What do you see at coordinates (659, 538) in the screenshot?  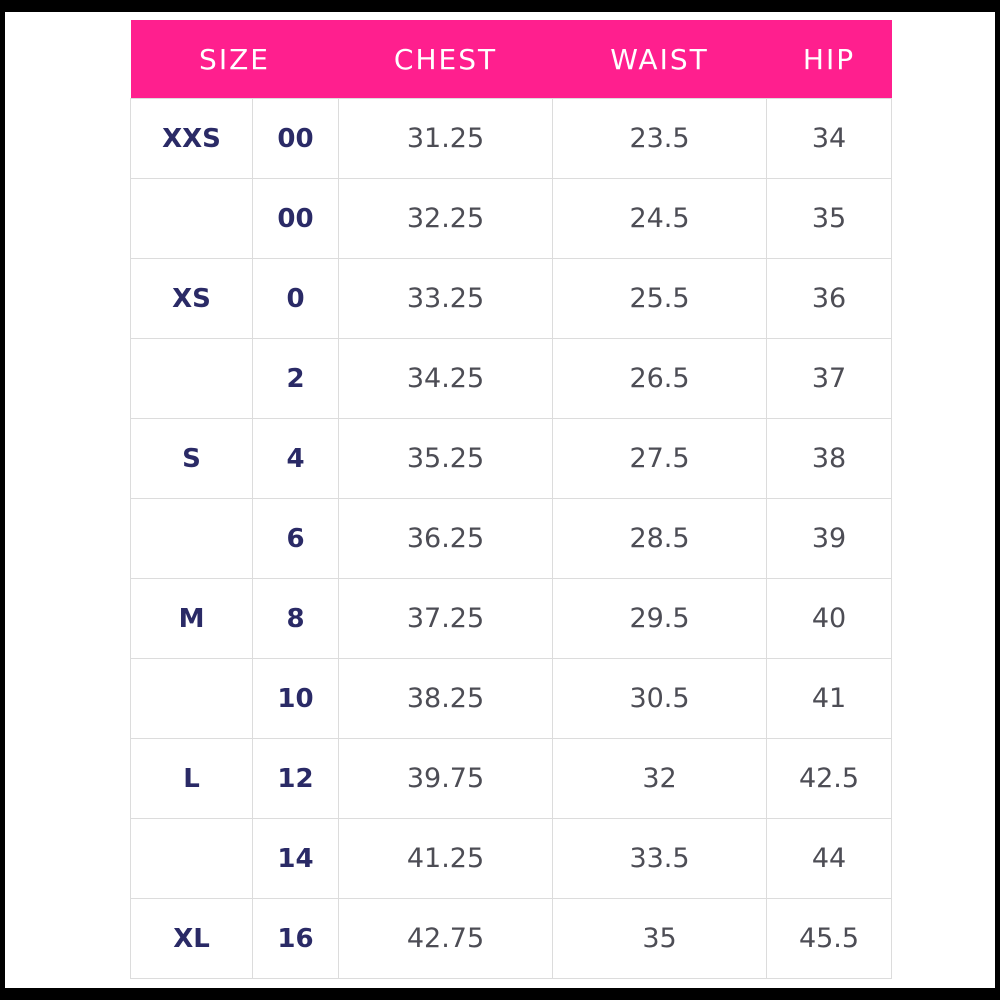 I see `measure-cell: 28.5` at bounding box center [659, 538].